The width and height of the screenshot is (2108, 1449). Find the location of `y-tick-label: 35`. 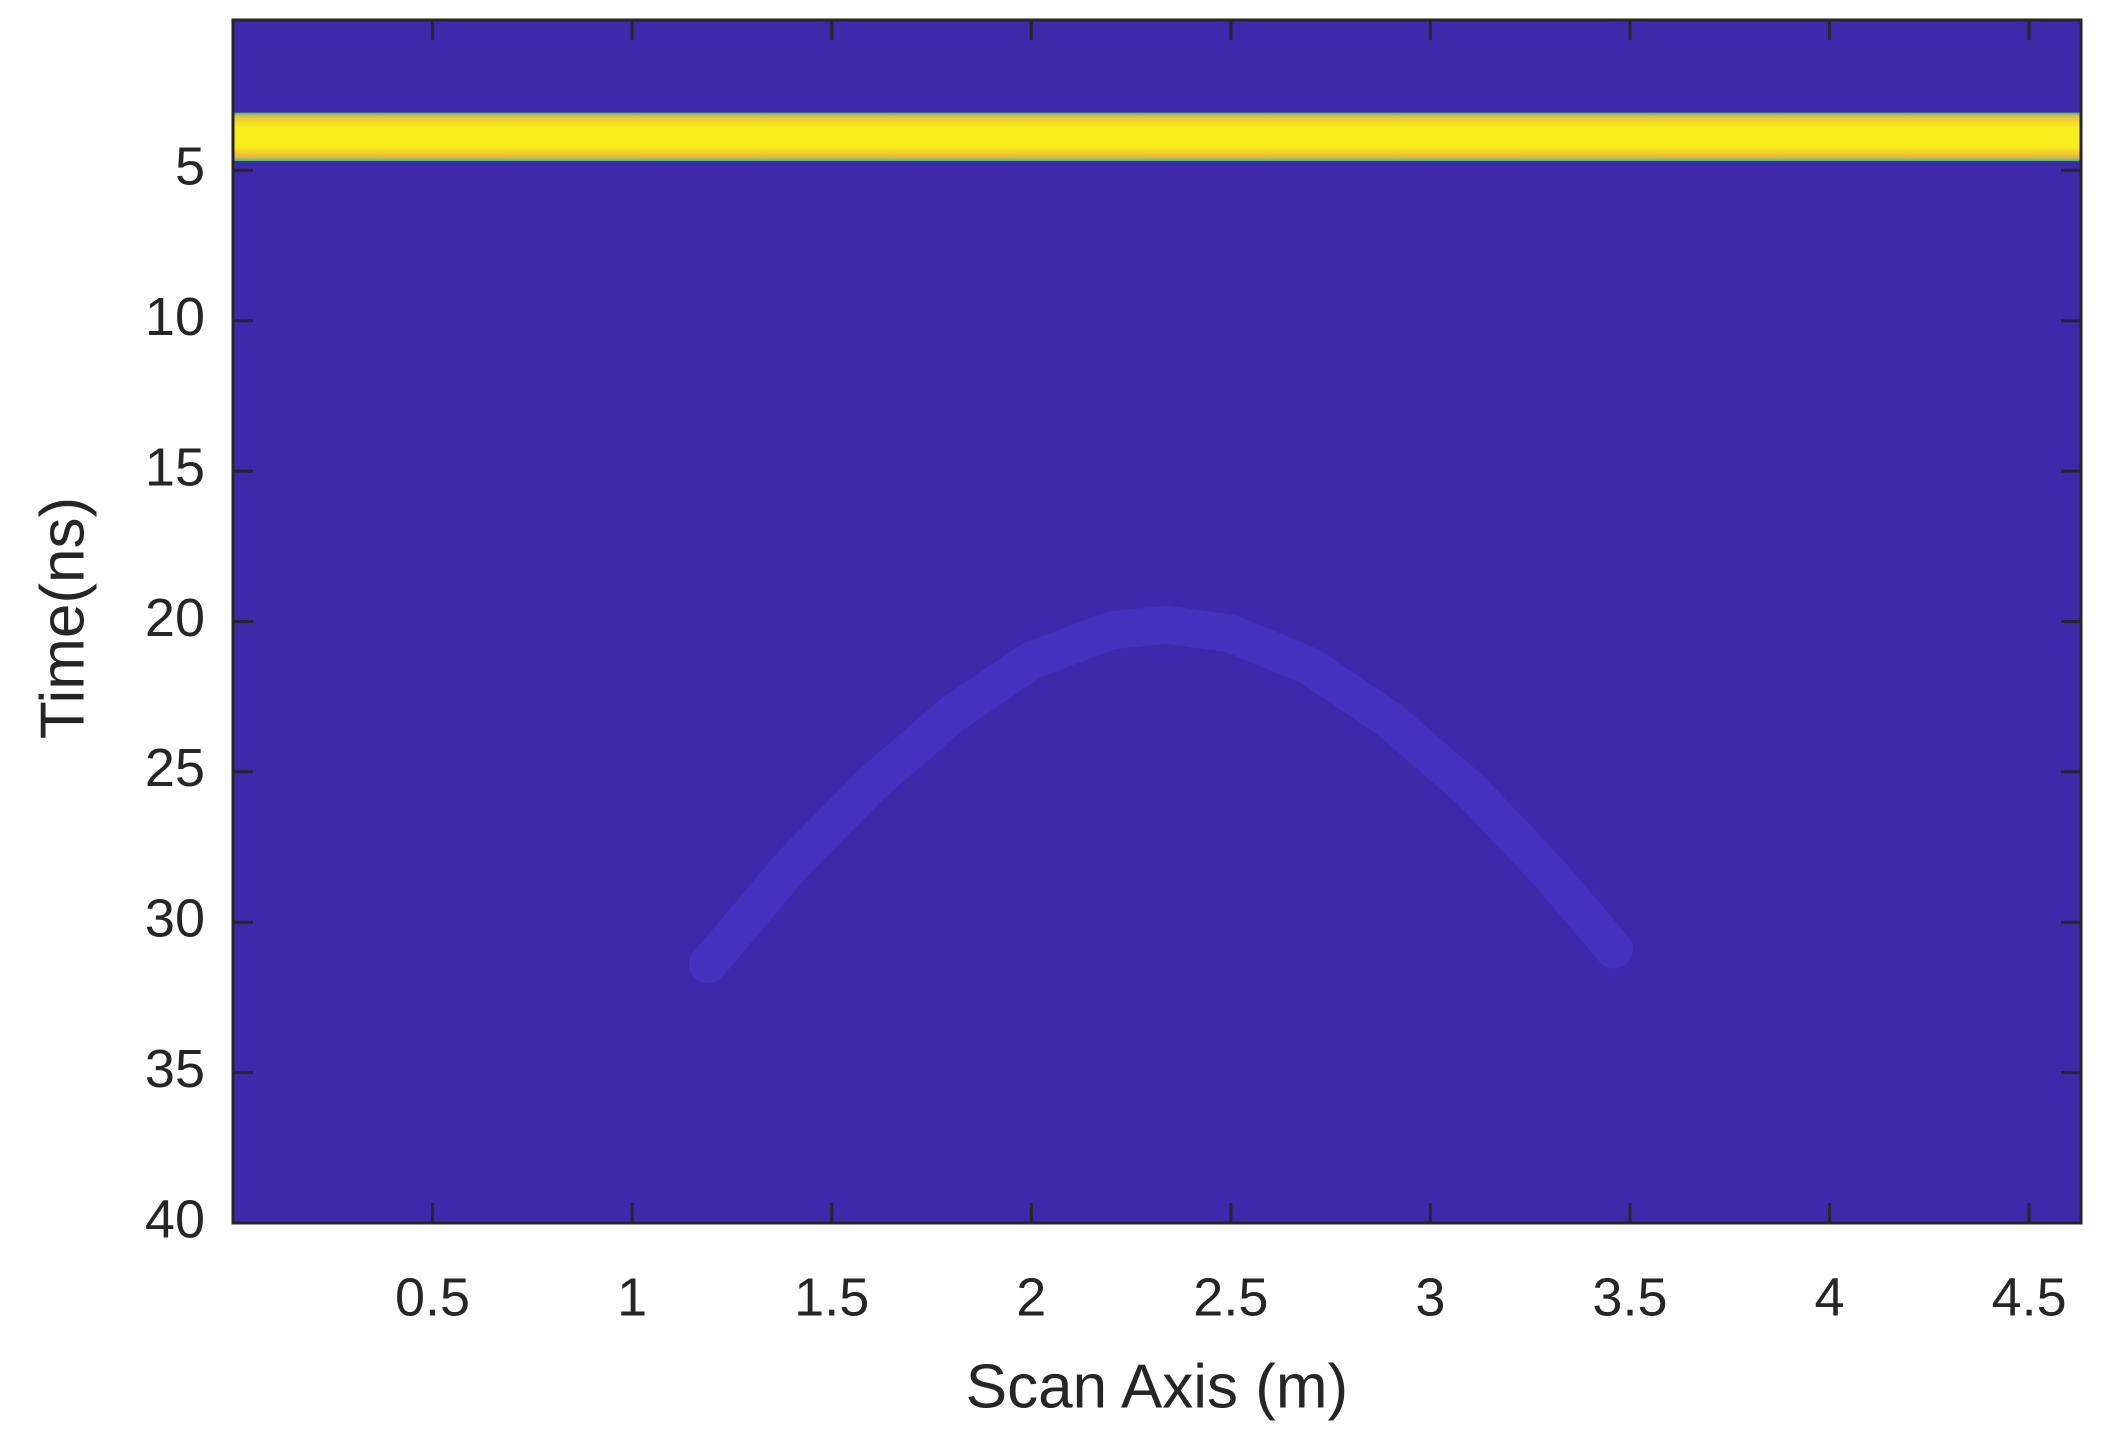

y-tick-label: 35 is located at coordinates (175, 1069).